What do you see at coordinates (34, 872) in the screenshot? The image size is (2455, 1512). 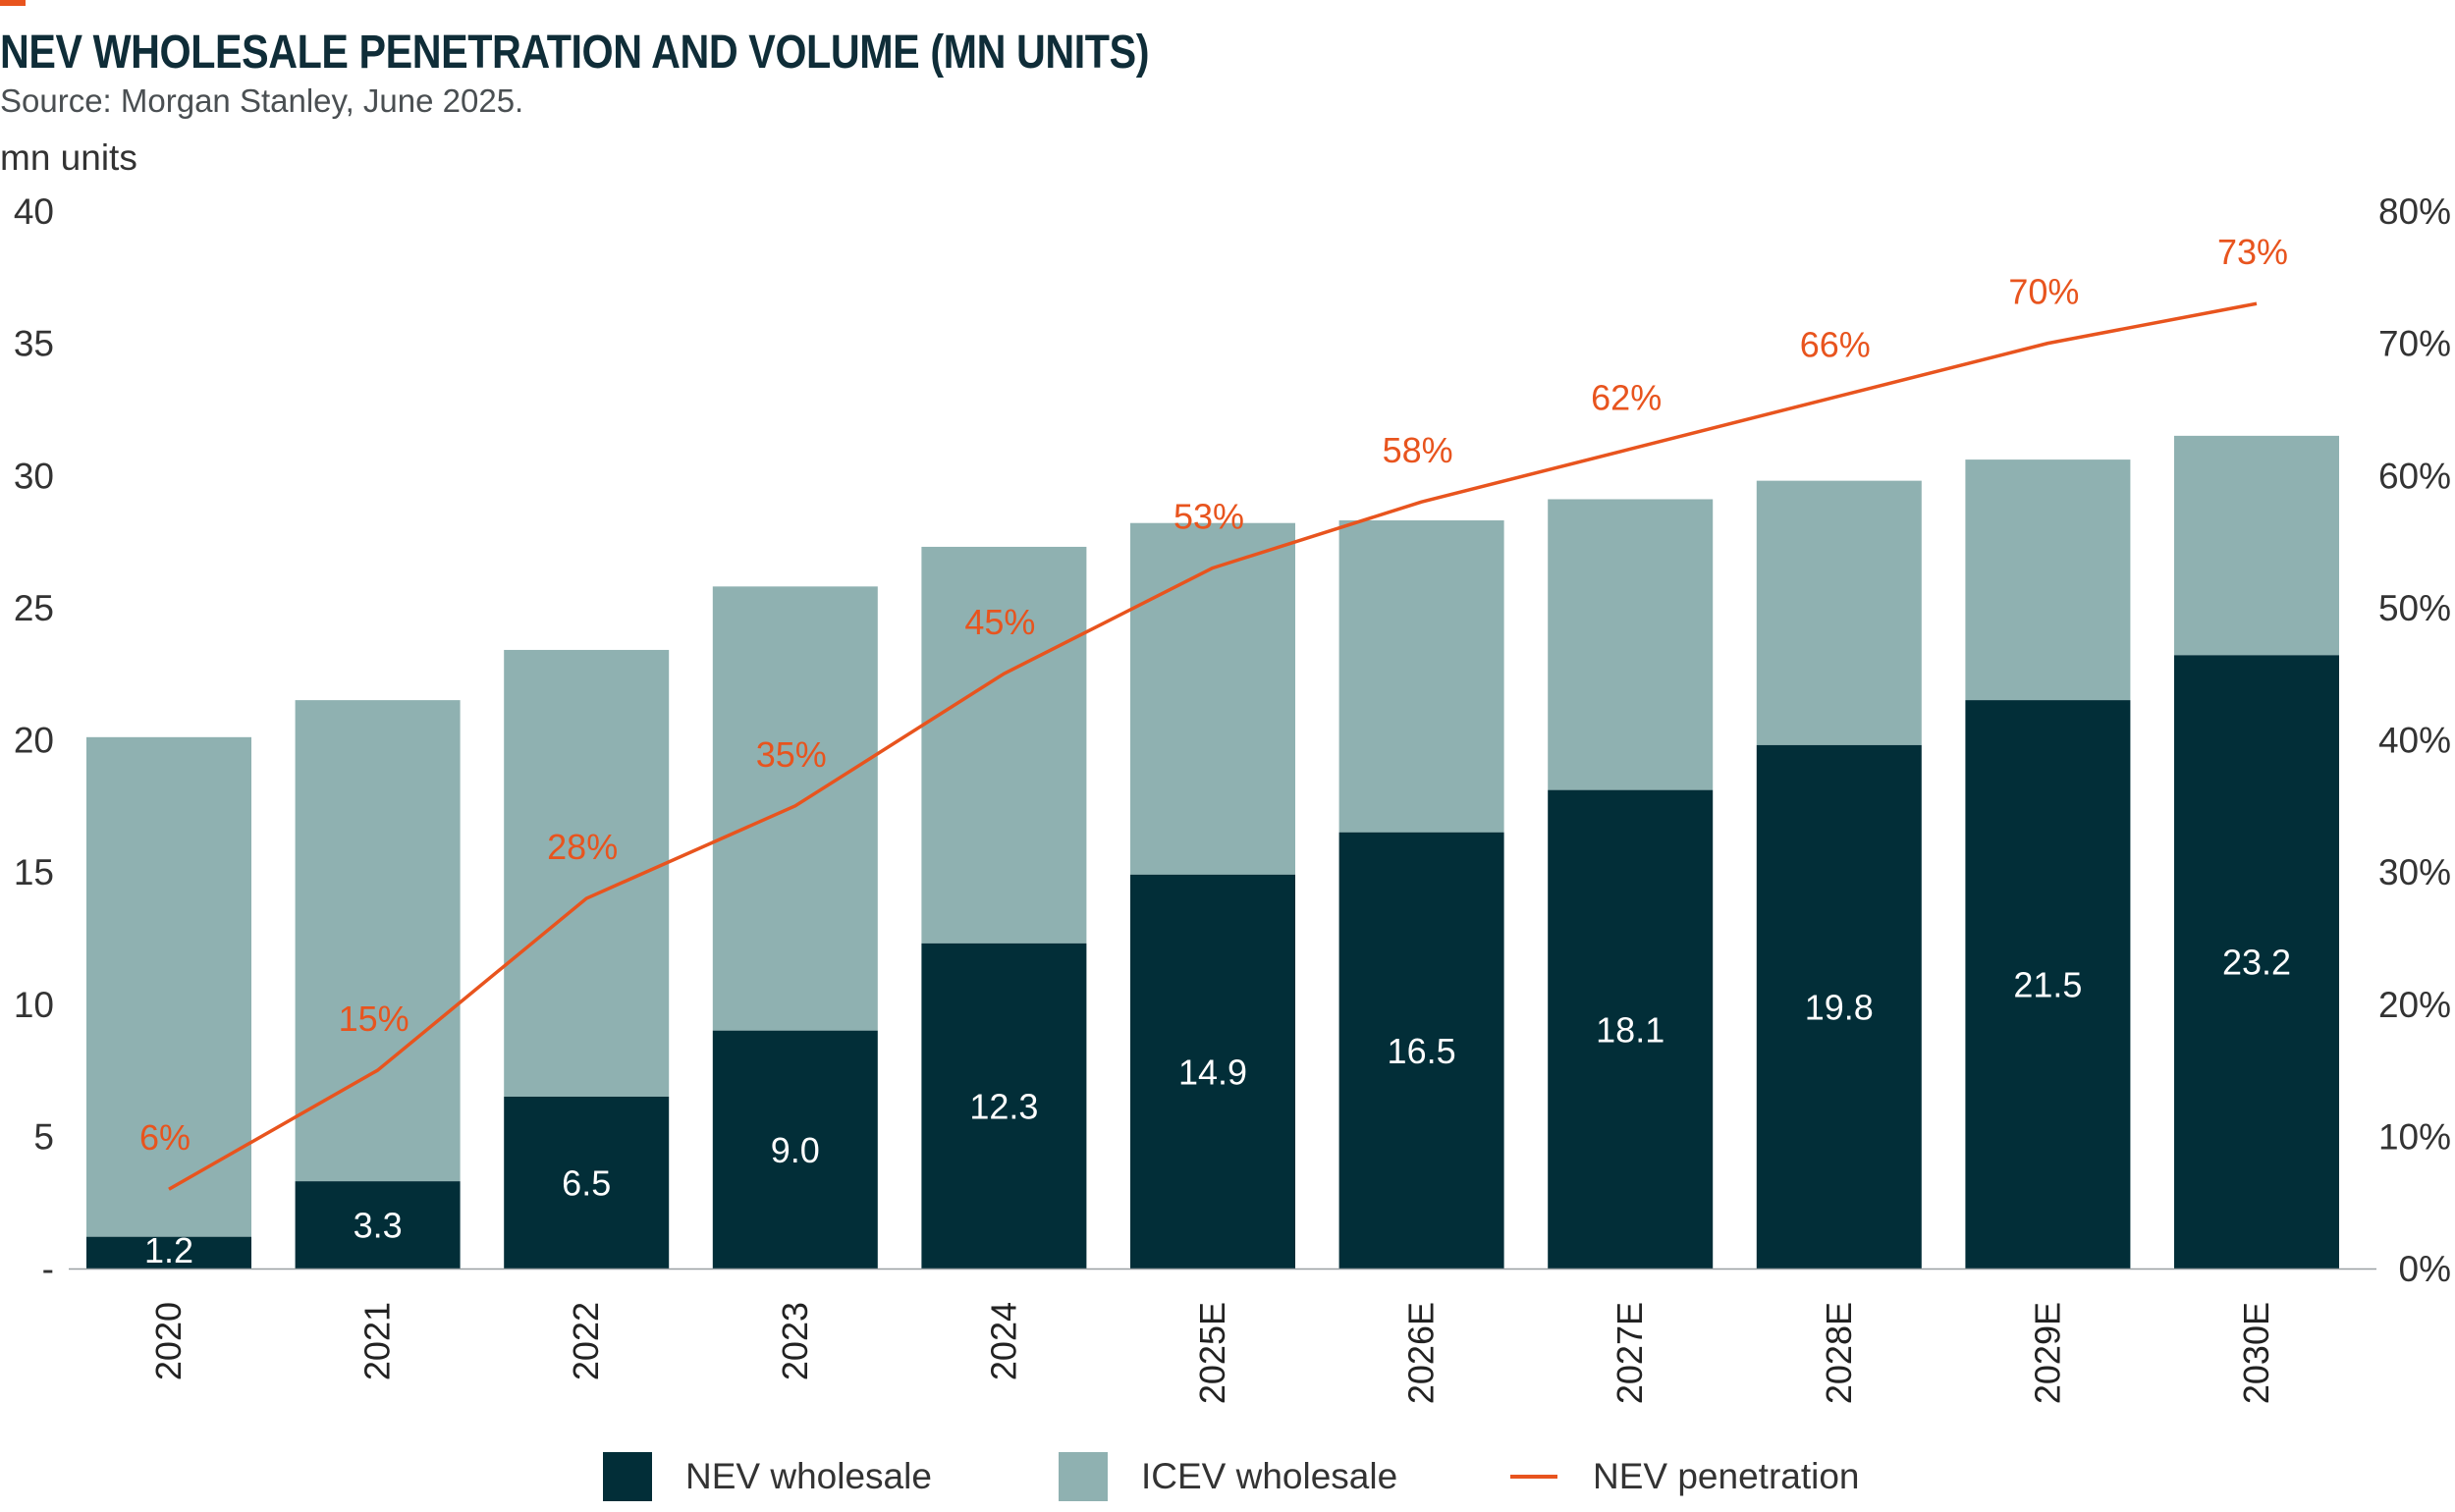 I see `left-axis-tick: 15` at bounding box center [34, 872].